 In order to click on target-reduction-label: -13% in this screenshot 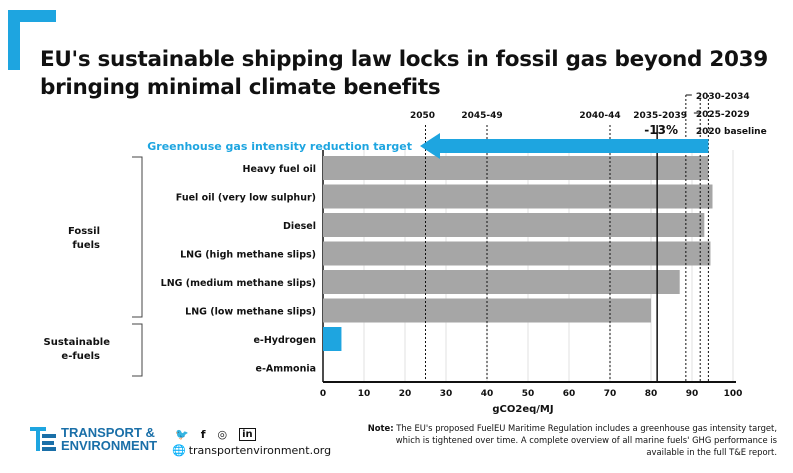, I will do `click(661, 130)`.